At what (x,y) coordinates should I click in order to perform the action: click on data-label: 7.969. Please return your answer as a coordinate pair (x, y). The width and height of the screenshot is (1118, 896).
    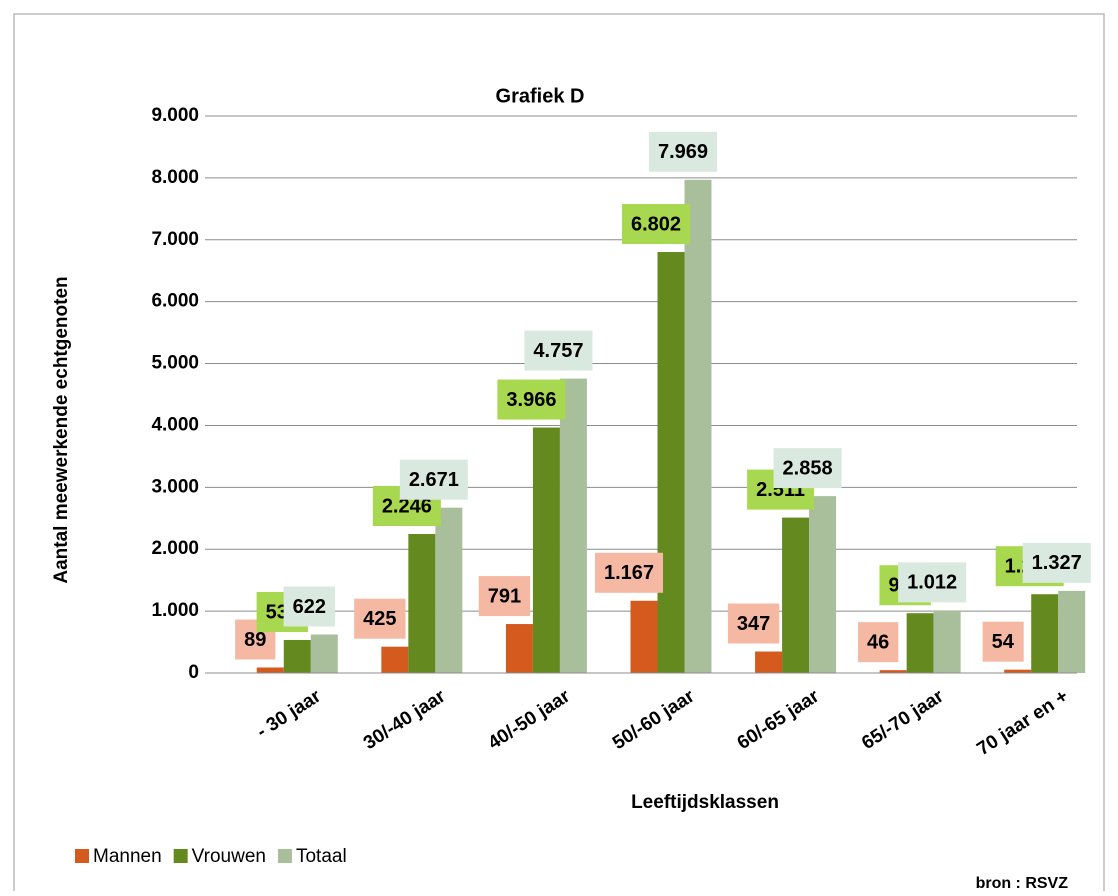
    Looking at the image, I should click on (683, 152).